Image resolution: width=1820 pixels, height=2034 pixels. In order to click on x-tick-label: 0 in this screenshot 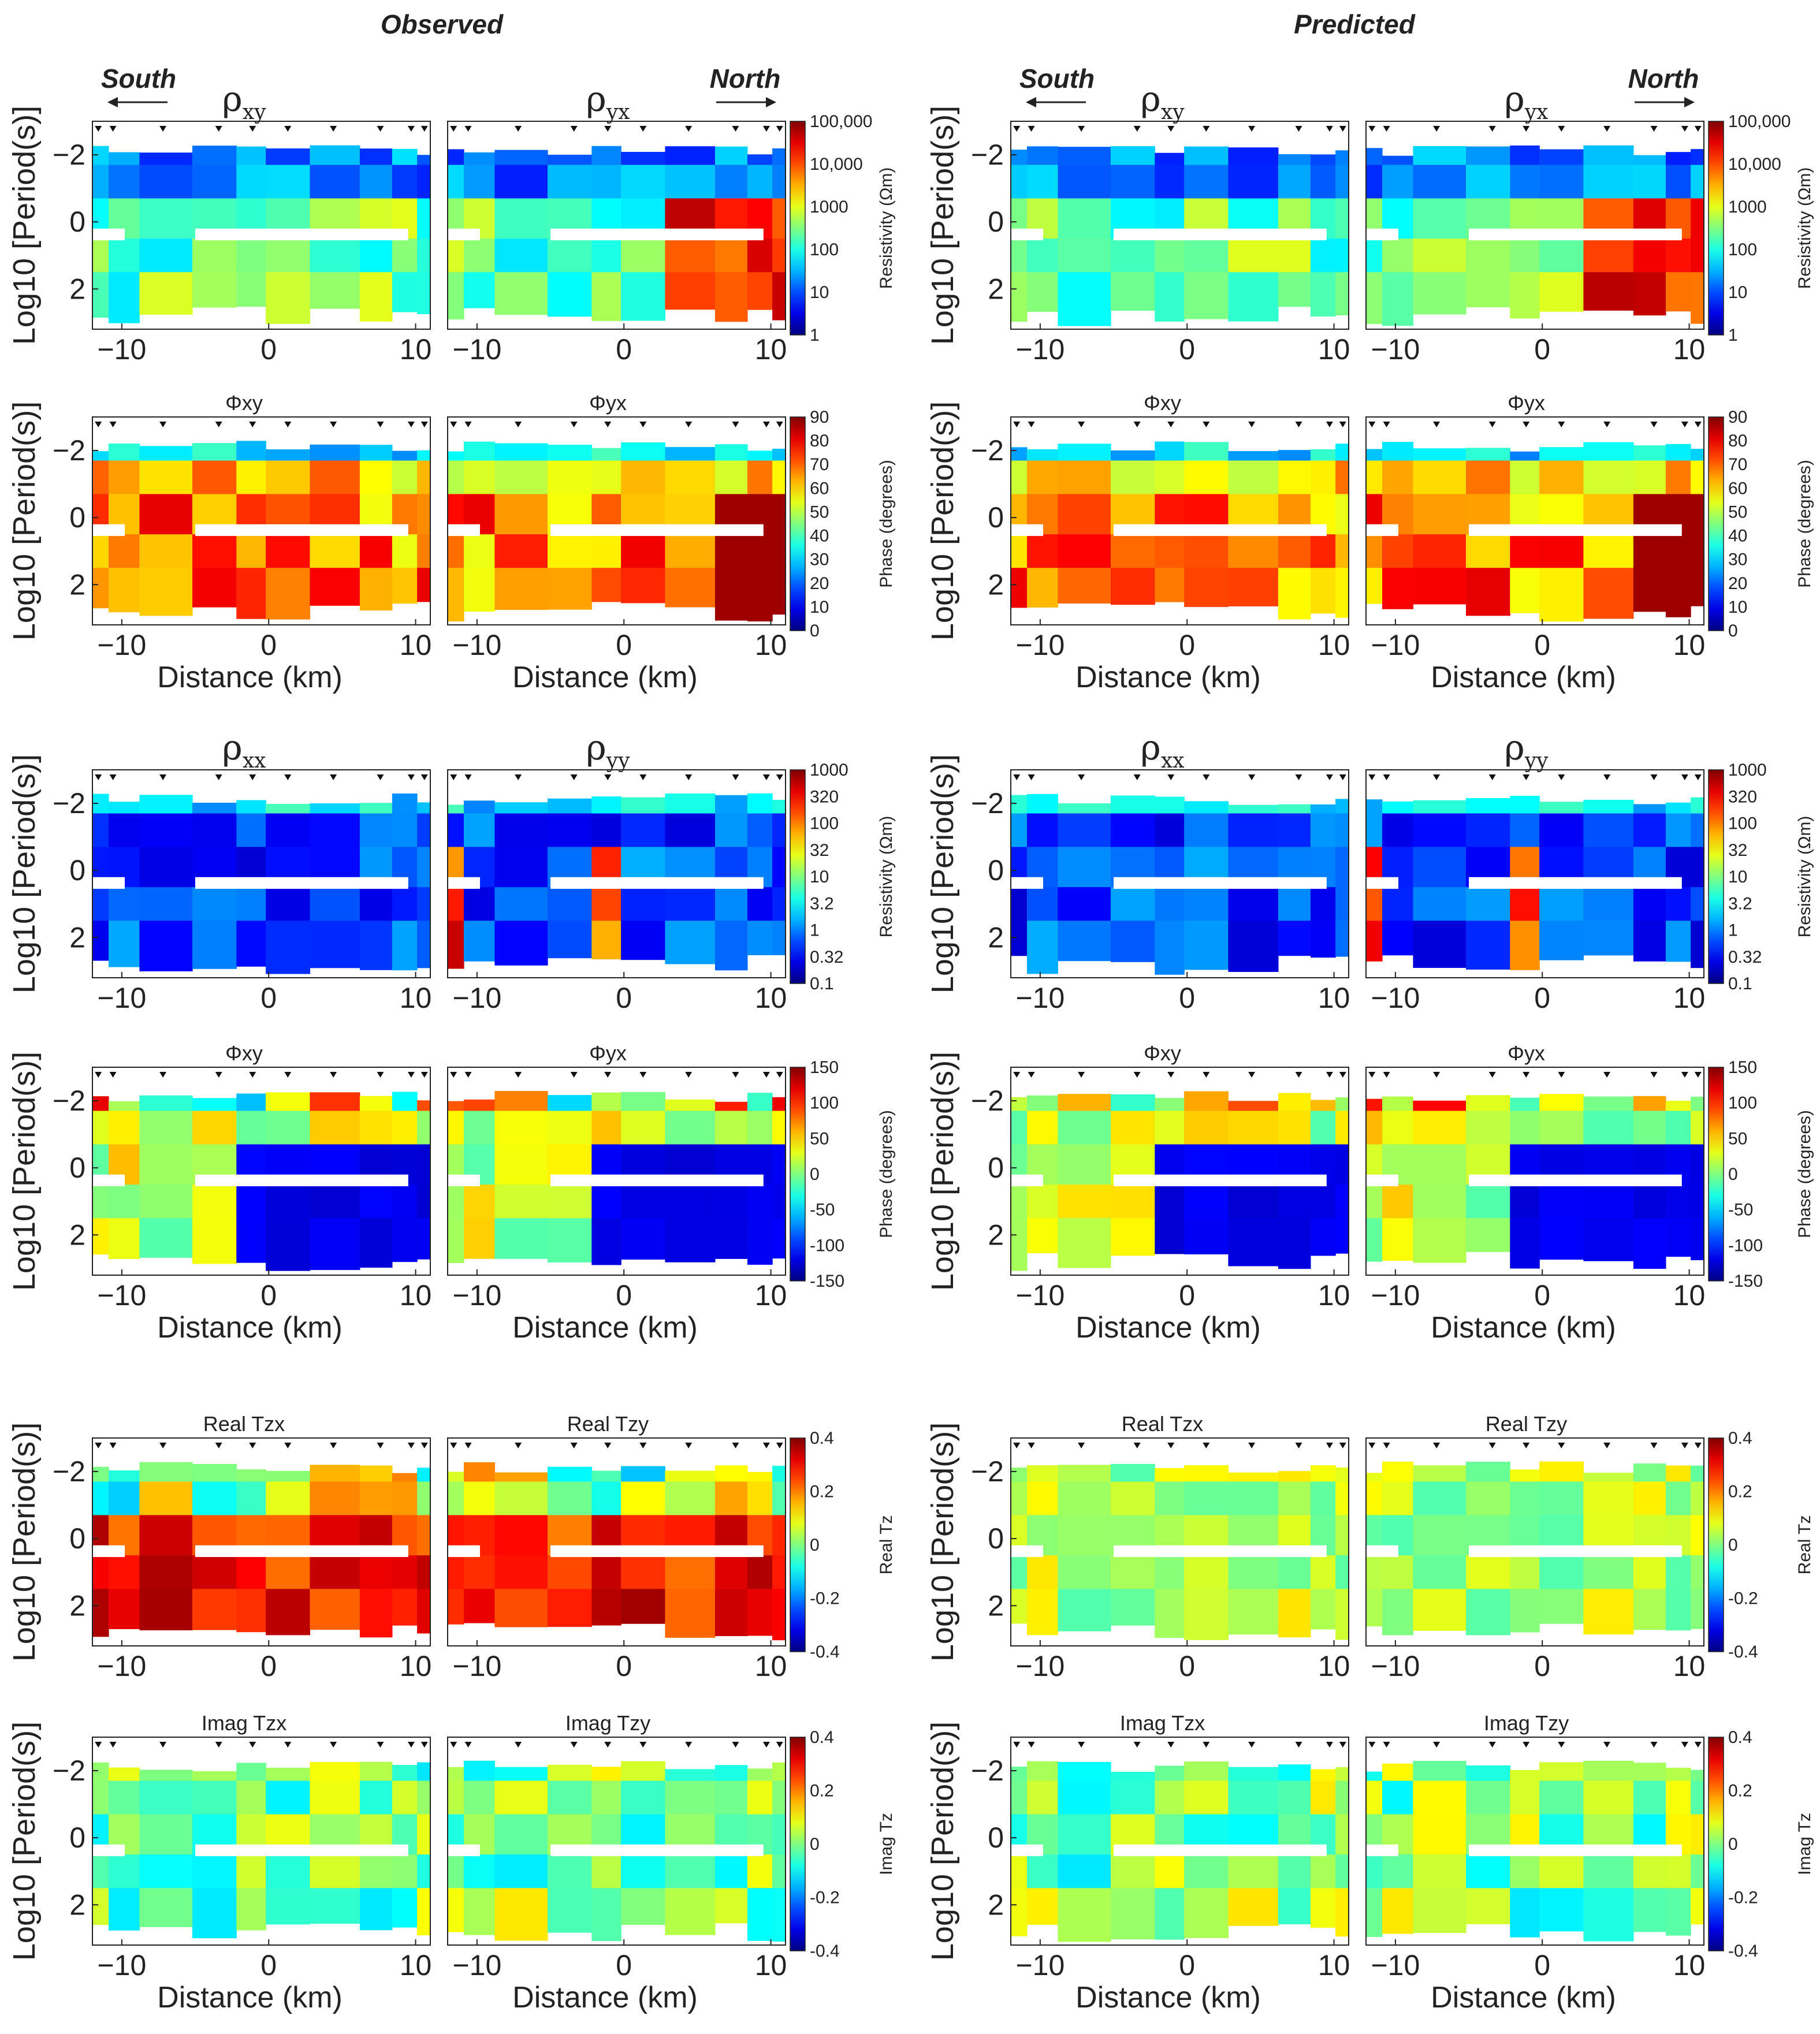, I will do `click(1187, 349)`.